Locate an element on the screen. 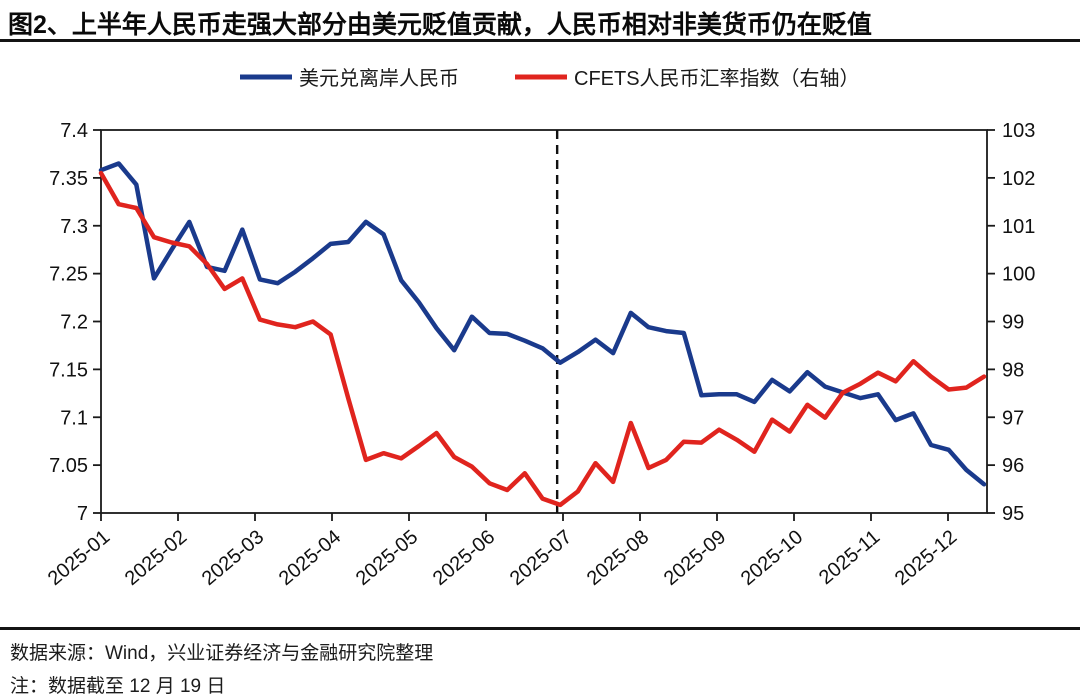  x-axis-tick-label: 2025-02 is located at coordinates (156, 558).